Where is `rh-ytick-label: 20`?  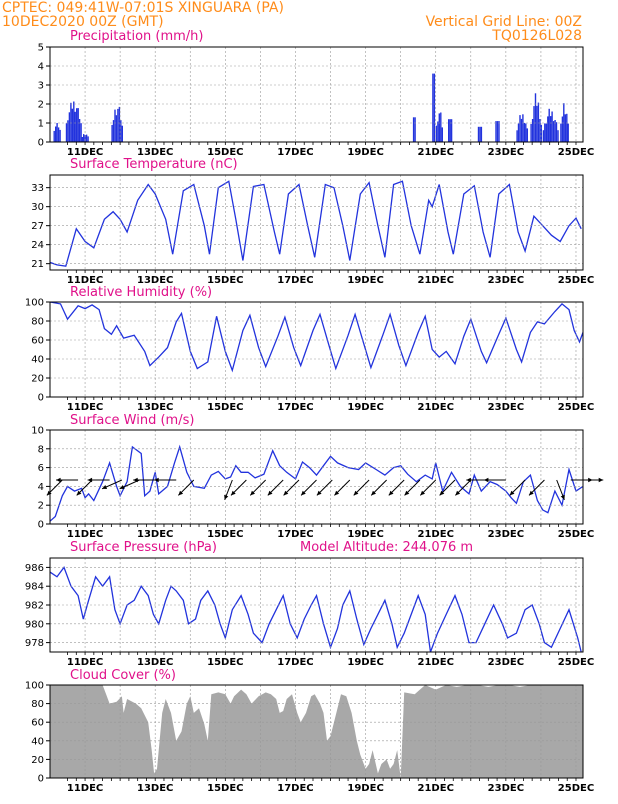 rh-ytick-label: 20 is located at coordinates (37, 379).